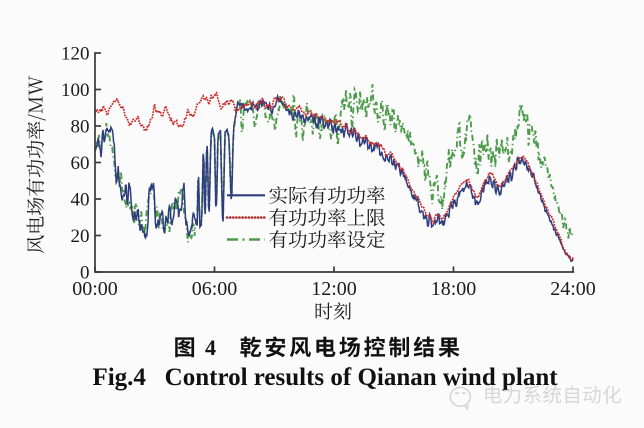 This screenshot has height=428, width=644. Describe the element at coordinates (334, 289) in the screenshot. I see `svg-text: 12:00` at that location.